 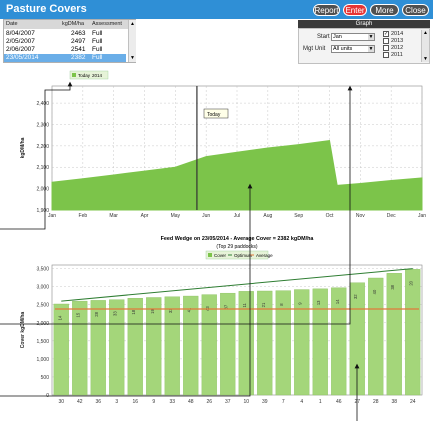 I want to click on year-2013-label: 2013, so click(x=397, y=41).